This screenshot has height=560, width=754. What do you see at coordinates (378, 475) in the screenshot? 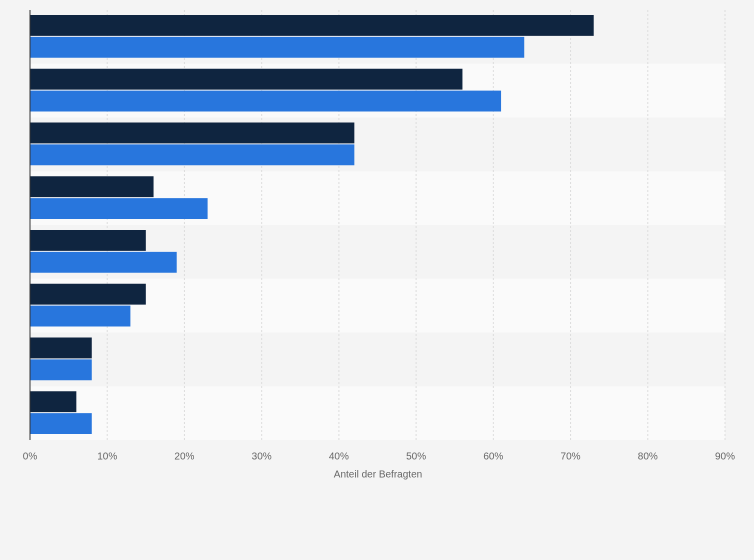
I see `x-axis-label: Anteil der Befragten` at bounding box center [378, 475].